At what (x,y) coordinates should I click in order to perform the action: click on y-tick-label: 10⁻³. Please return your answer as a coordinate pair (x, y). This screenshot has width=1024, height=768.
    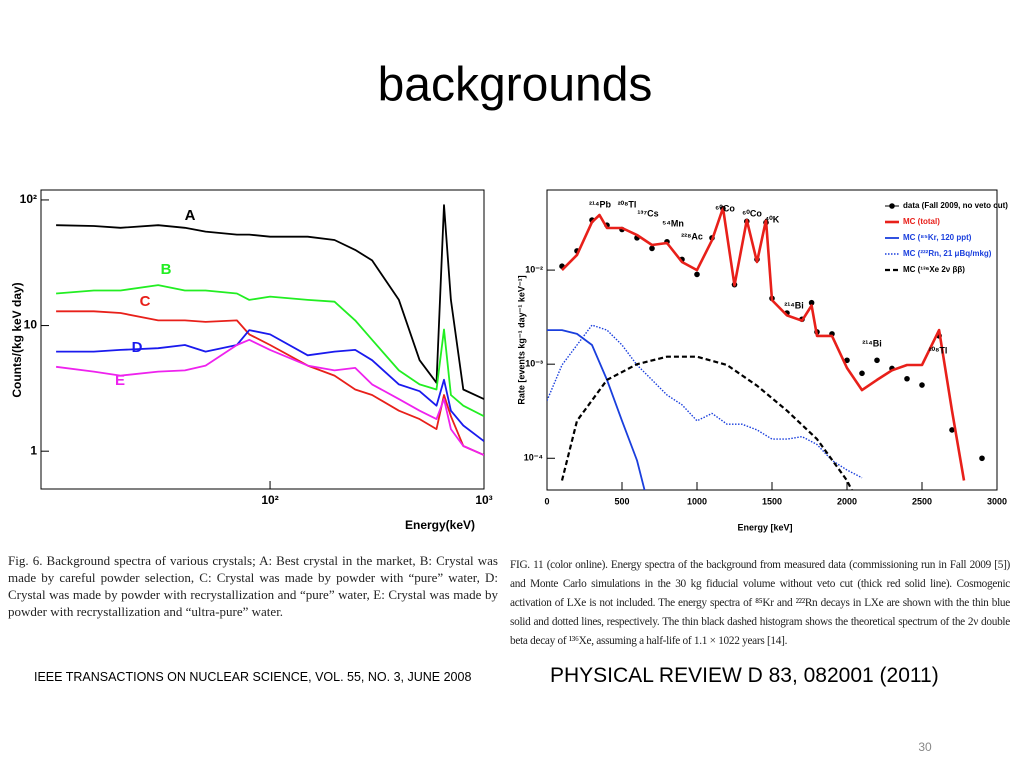
    Looking at the image, I should click on (534, 364).